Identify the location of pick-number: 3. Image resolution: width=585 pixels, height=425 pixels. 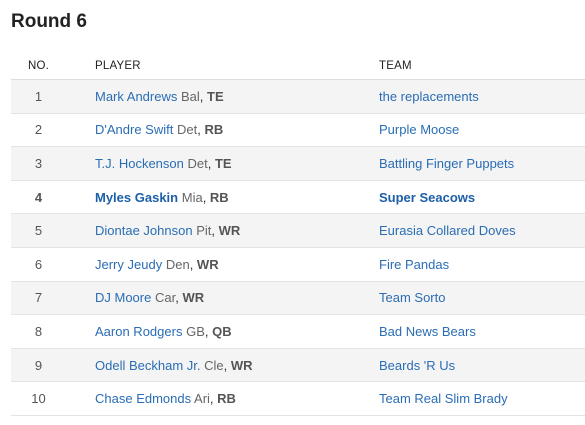
(38, 163).